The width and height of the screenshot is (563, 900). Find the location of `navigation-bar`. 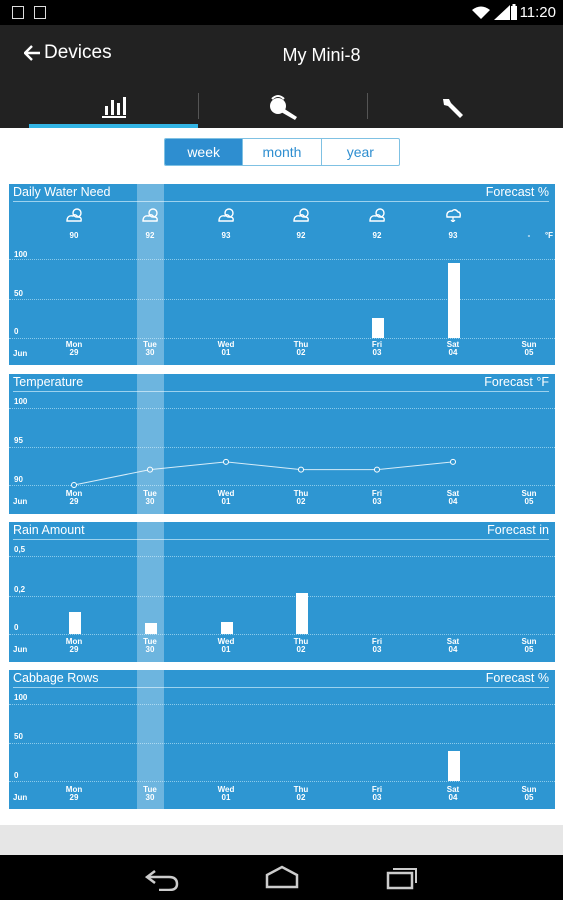

navigation-bar is located at coordinates (281, 877).